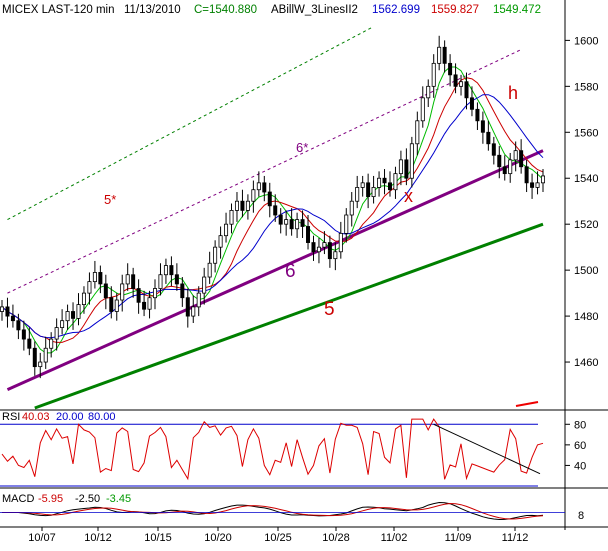 This screenshot has width=608, height=551. What do you see at coordinates (36, 417) in the screenshot?
I see `rsi-value: 40.03` at bounding box center [36, 417].